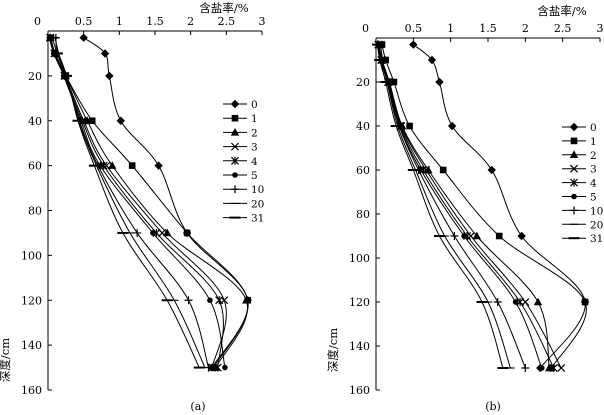 This screenshot has height=415, width=604. Describe the element at coordinates (525, 28) in the screenshot. I see `x-tick-label: 2` at that location.